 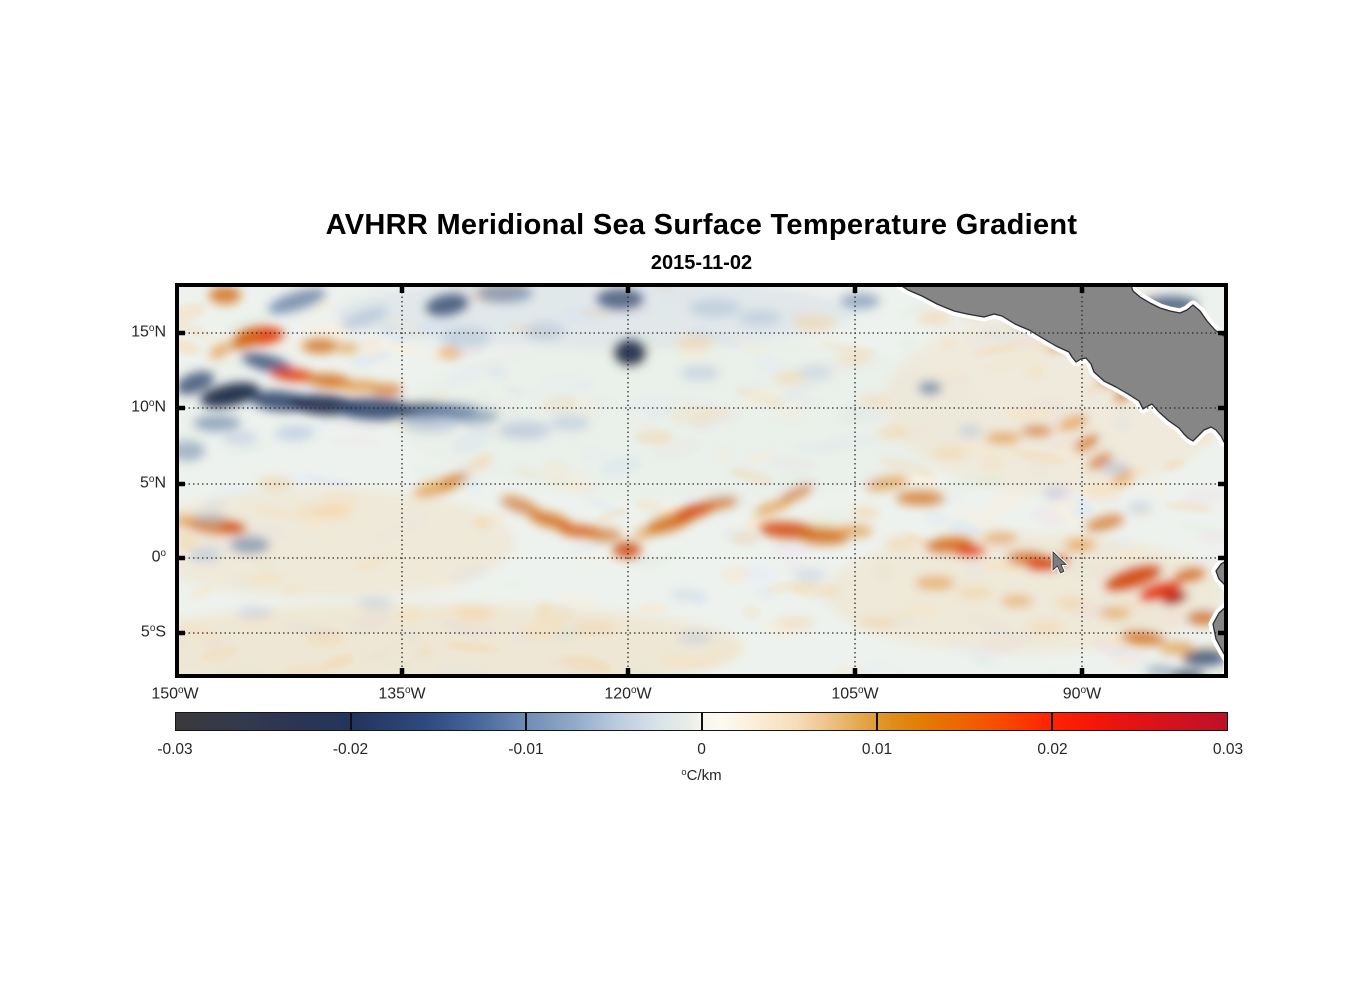 I want to click on colorbar-tick-label: 0.03, so click(x=1228, y=749).